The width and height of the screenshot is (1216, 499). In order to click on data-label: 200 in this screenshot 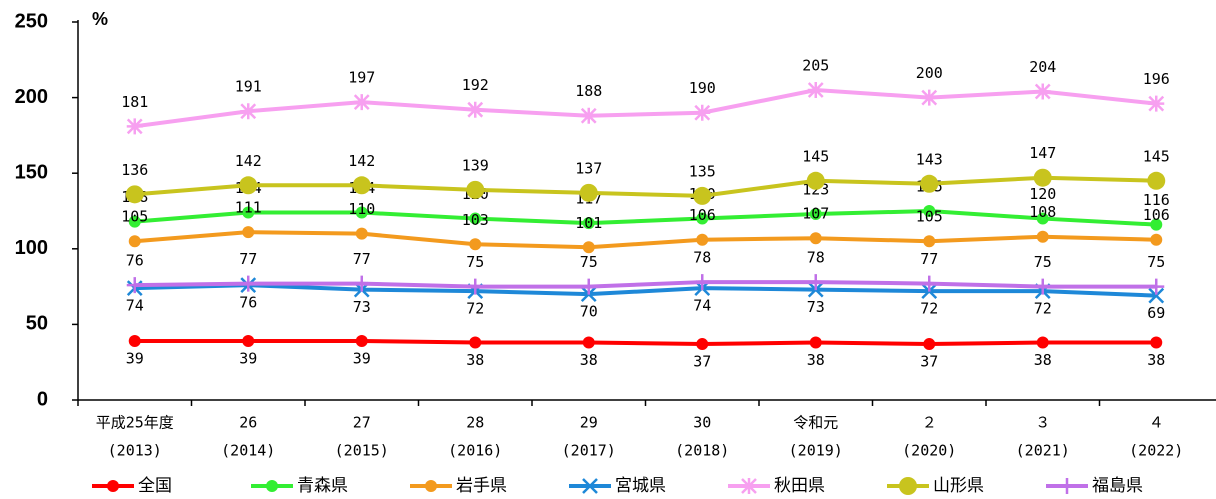, I will do `click(929, 73)`.